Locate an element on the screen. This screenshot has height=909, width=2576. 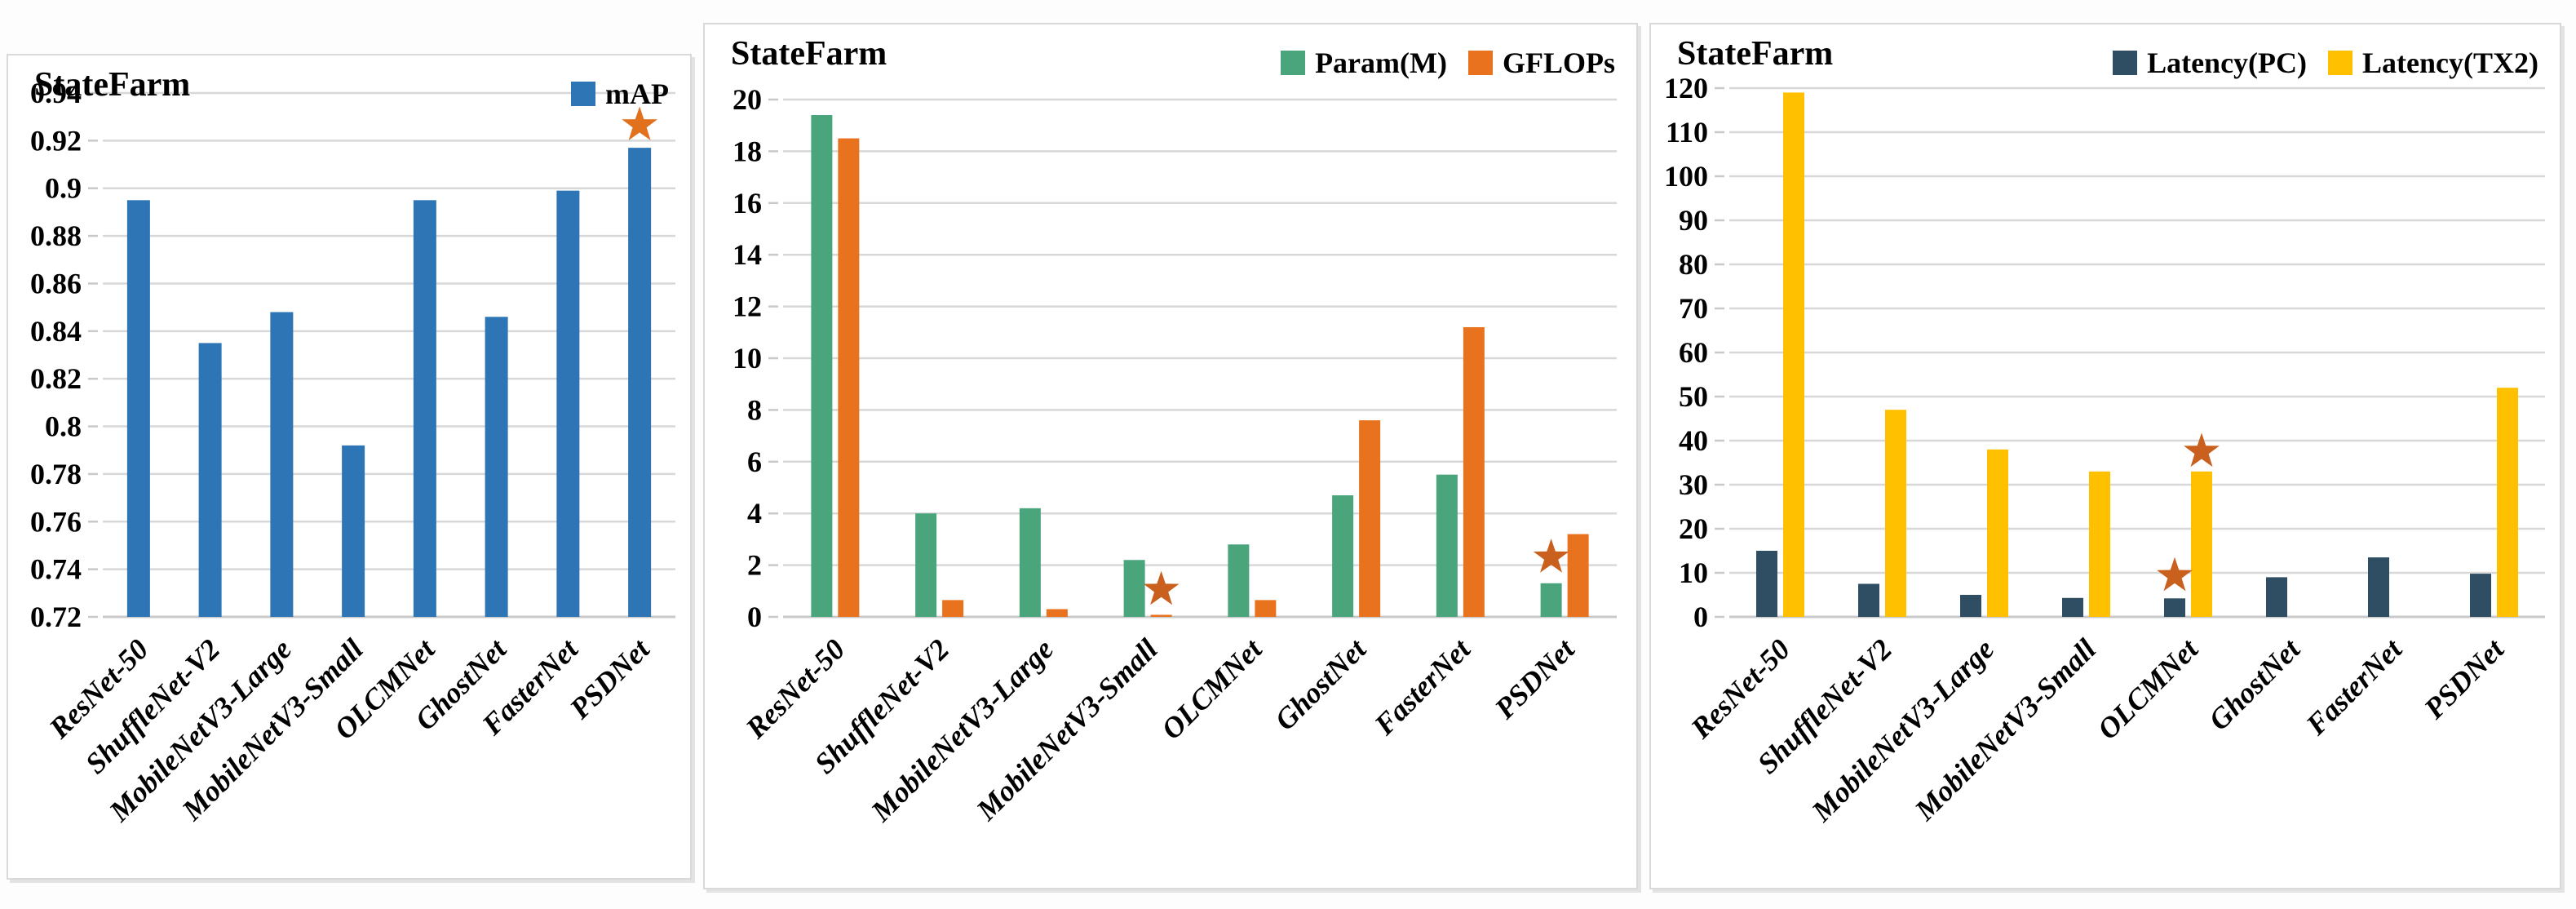
bar-GFLOPs-PSDNet is located at coordinates (1578, 575).